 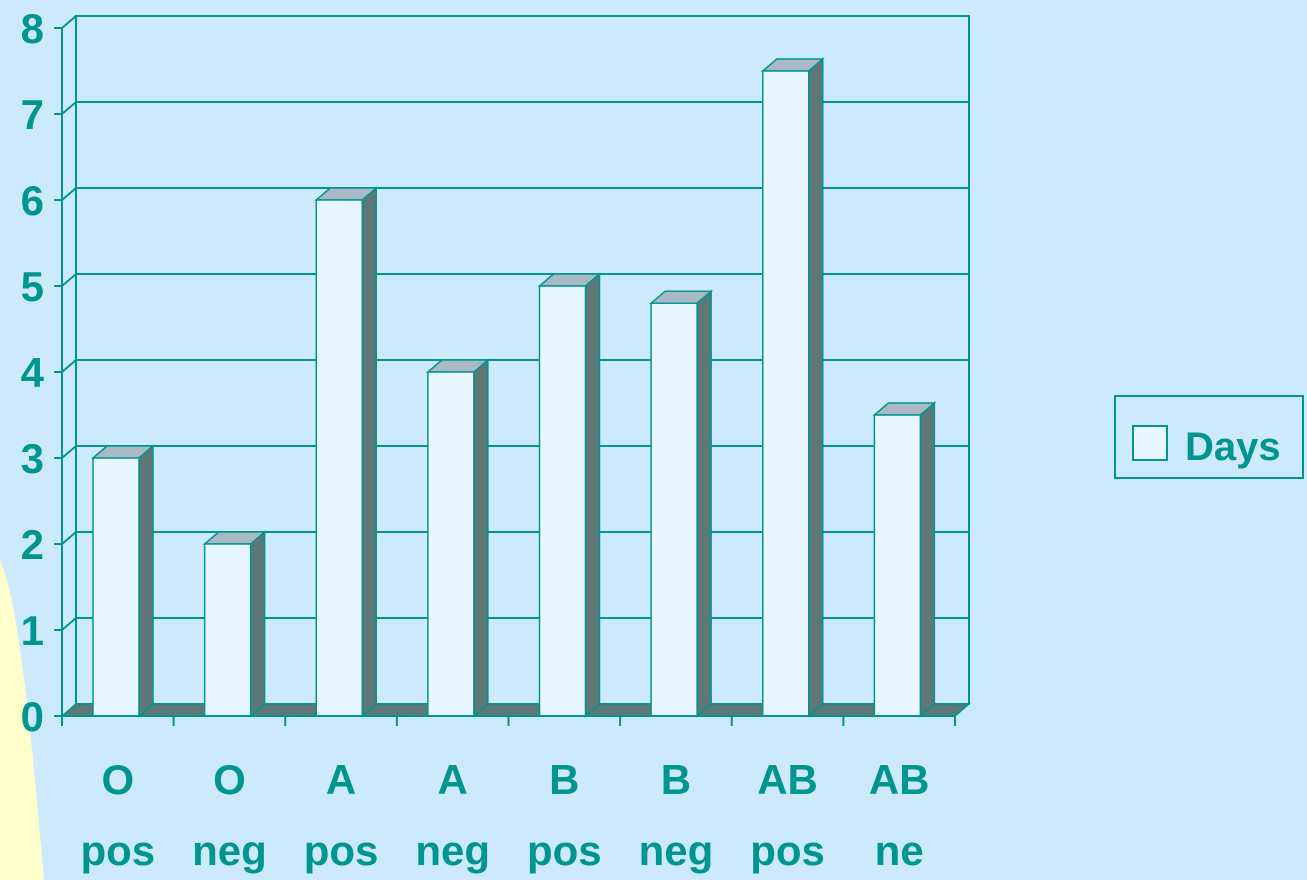 What do you see at coordinates (1233, 447) in the screenshot?
I see `legend-label: Days` at bounding box center [1233, 447].